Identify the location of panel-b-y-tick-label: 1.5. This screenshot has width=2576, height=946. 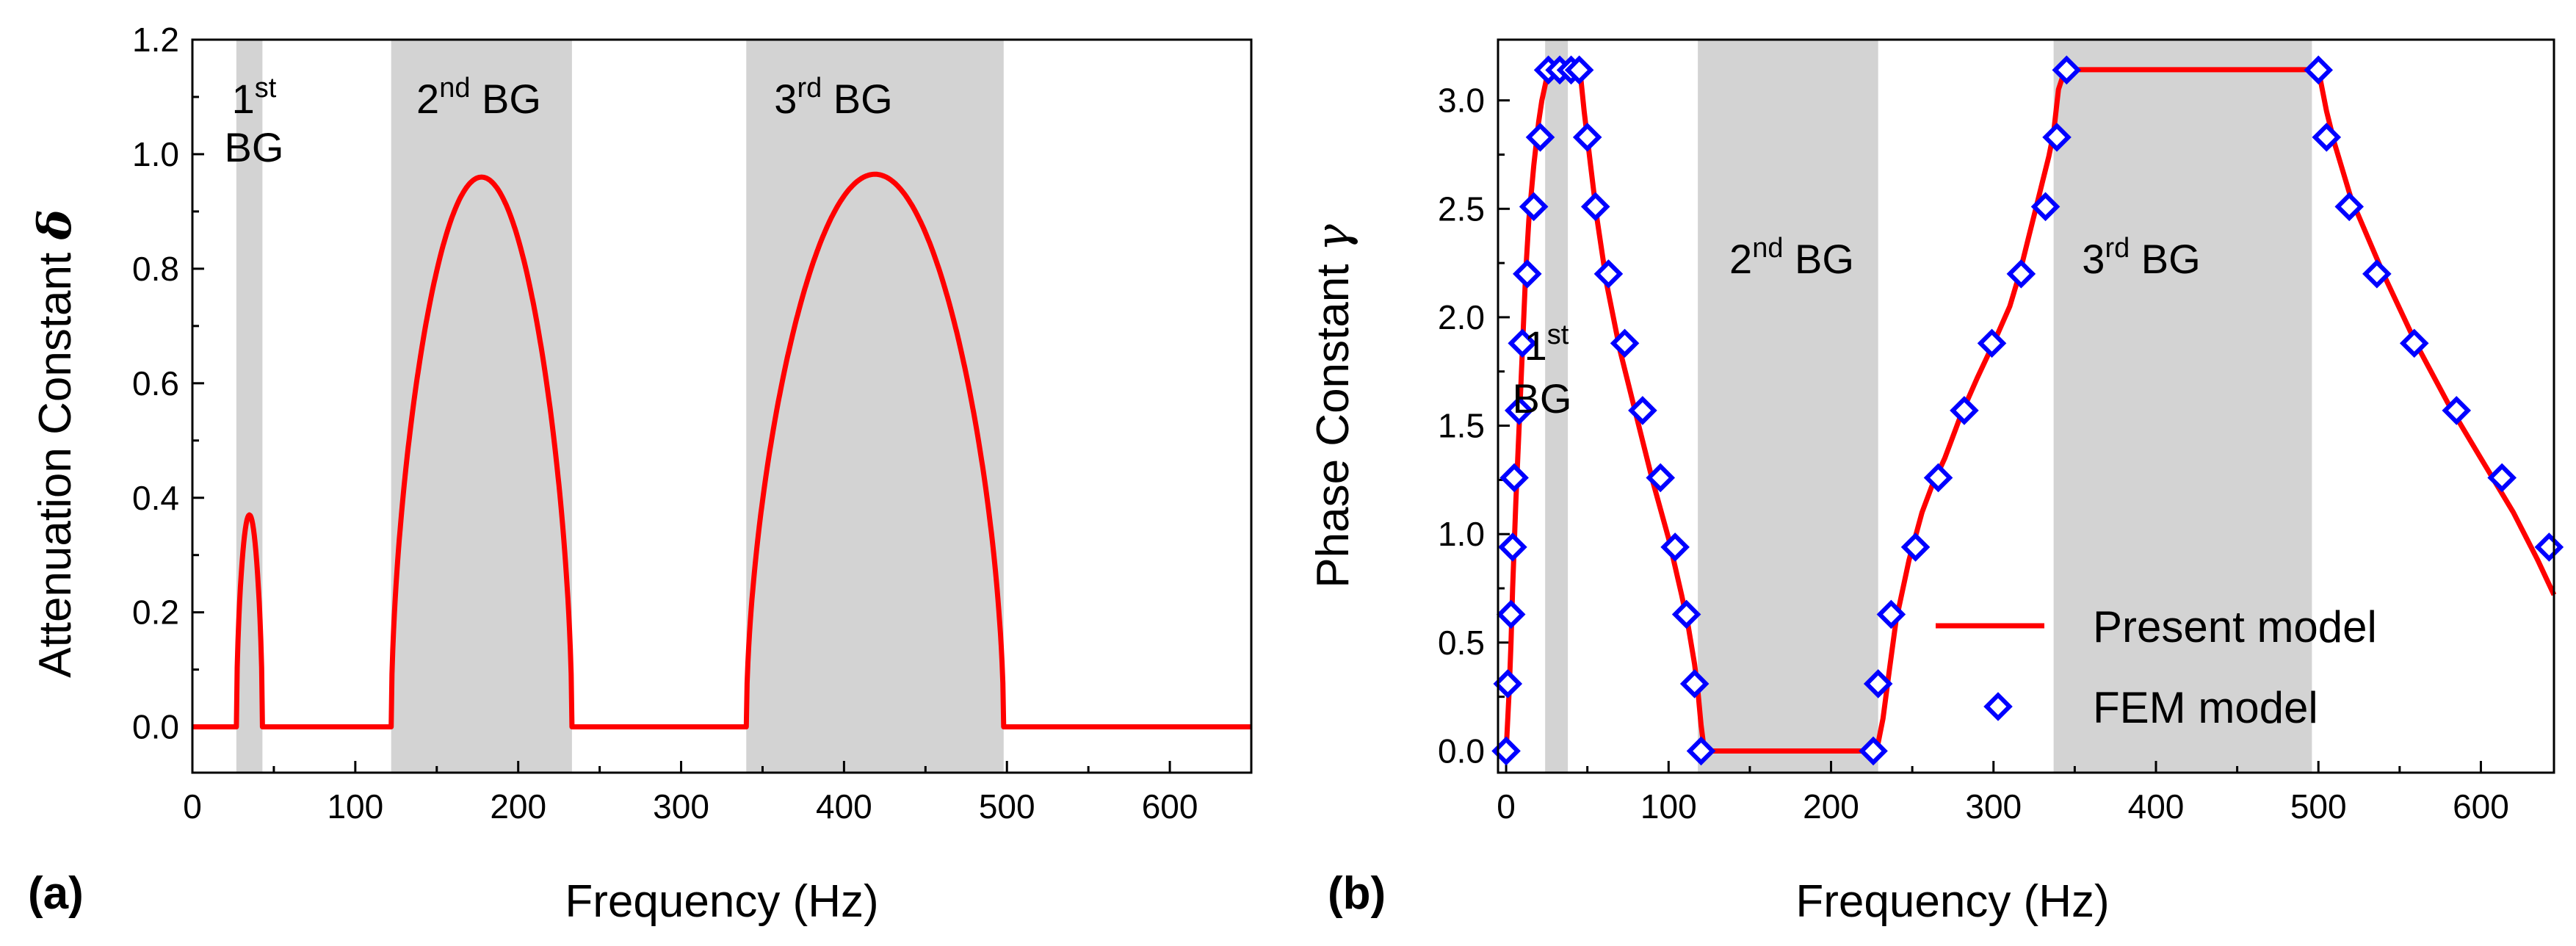
(1461, 426).